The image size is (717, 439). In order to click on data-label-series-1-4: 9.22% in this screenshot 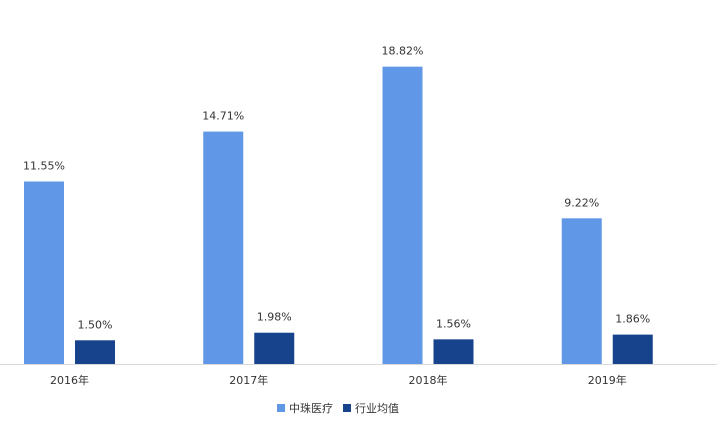, I will do `click(581, 202)`.